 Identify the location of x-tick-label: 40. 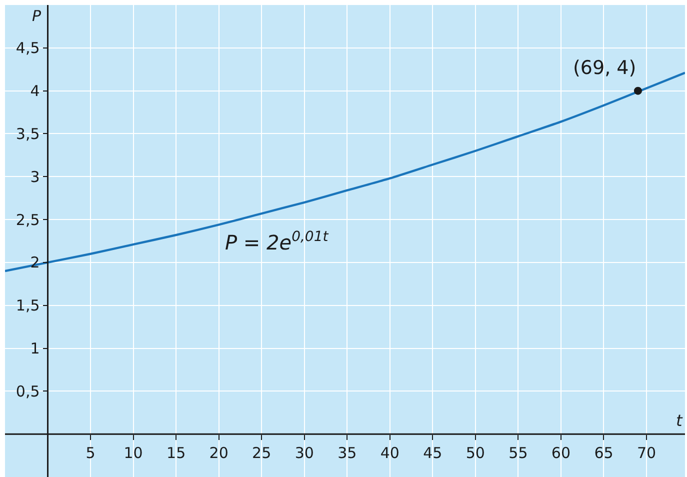
(390, 453).